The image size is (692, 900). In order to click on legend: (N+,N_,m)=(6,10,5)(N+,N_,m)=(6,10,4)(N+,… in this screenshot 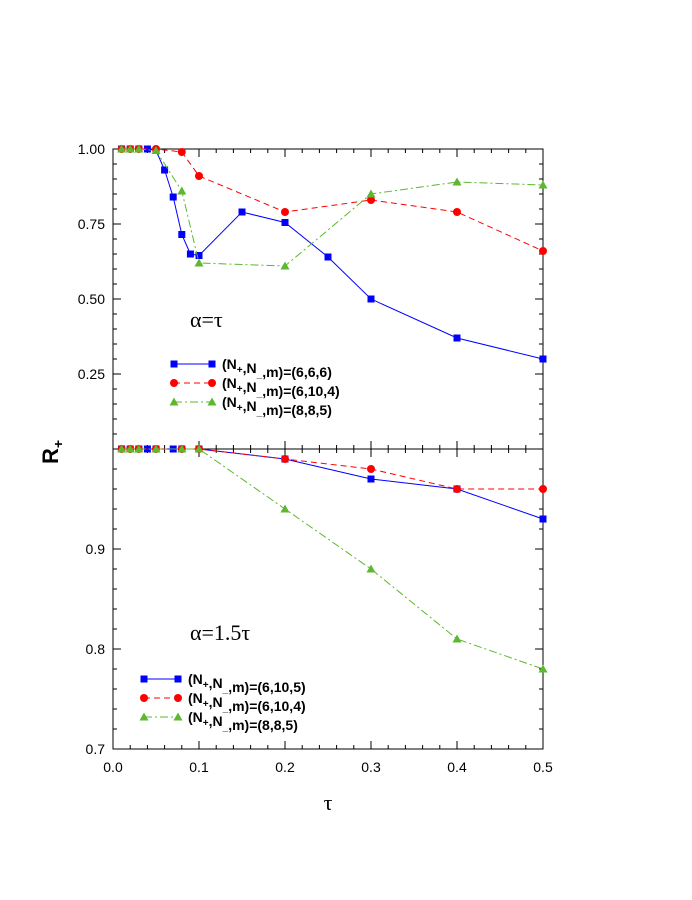, I will do `click(222, 702)`.